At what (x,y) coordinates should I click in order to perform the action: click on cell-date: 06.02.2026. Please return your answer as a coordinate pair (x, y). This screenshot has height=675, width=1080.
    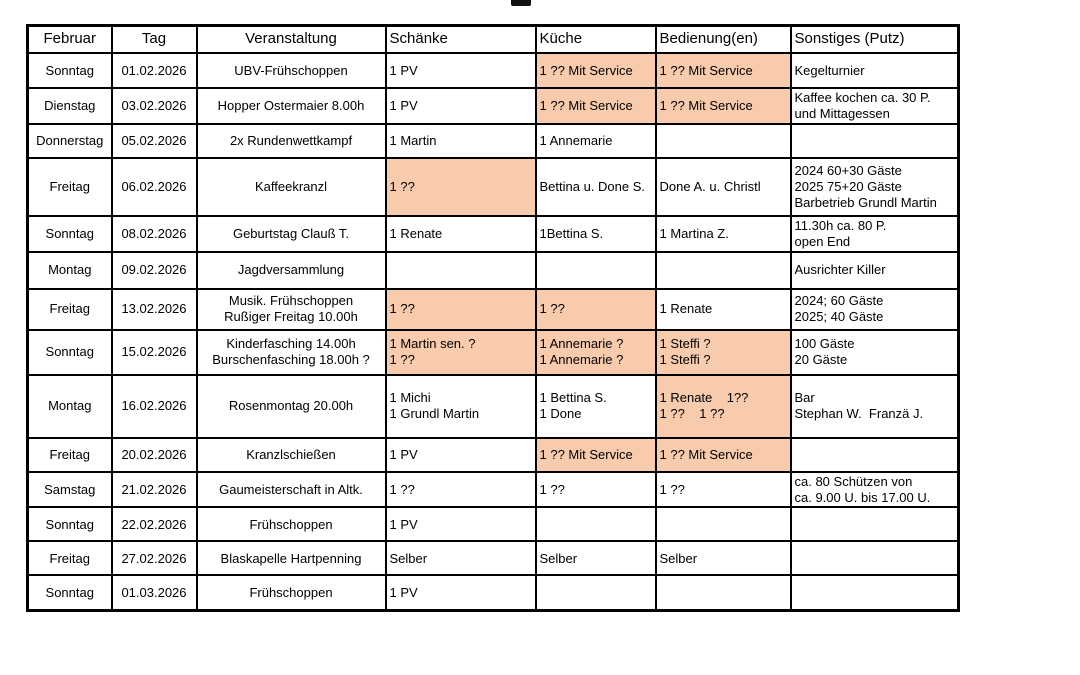
    Looking at the image, I should click on (154, 186).